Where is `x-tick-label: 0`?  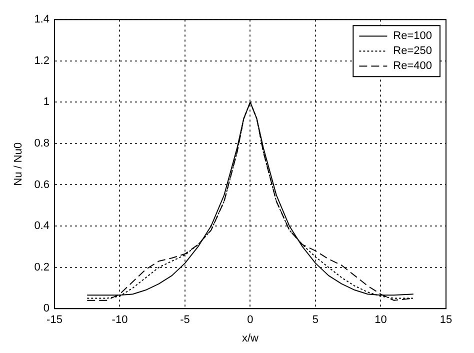 x-tick-label: 0 is located at coordinates (250, 320).